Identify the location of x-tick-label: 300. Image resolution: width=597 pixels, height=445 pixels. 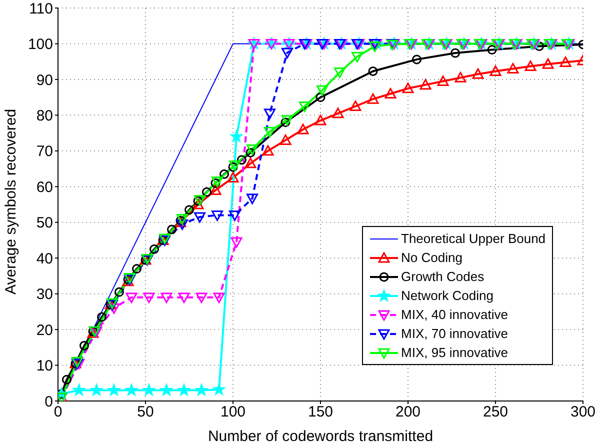
(583, 412).